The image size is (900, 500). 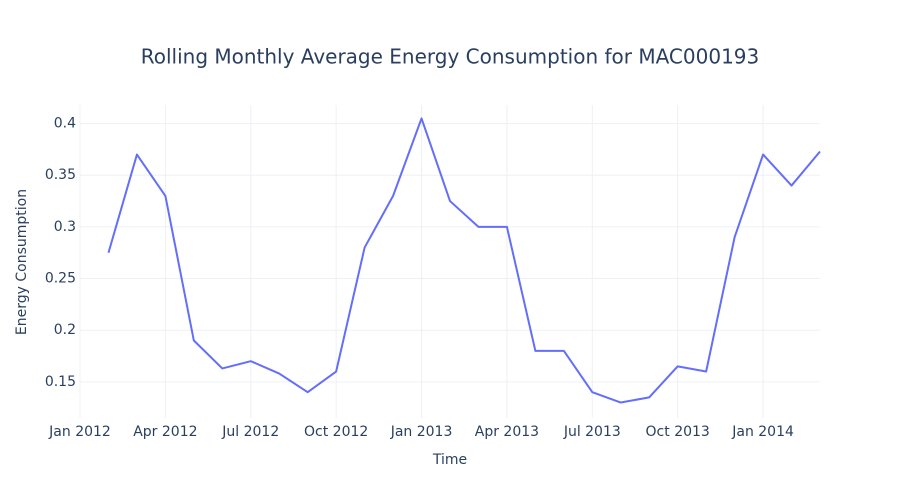 I want to click on x-tick-label: Apr 2013, so click(x=507, y=432).